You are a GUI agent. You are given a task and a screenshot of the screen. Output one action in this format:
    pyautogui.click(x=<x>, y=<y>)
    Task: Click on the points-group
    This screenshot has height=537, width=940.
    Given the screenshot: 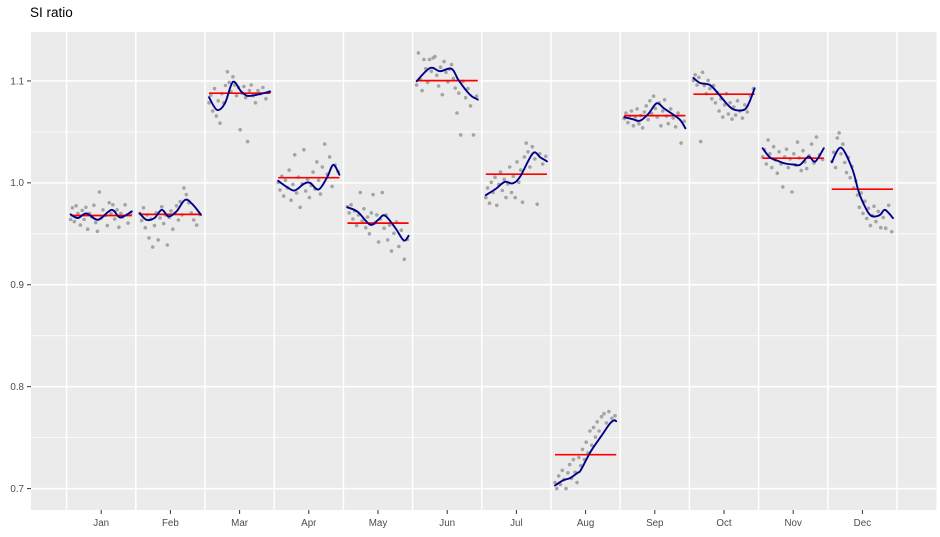 What is the action you would take?
    pyautogui.click(x=654, y=119)
    